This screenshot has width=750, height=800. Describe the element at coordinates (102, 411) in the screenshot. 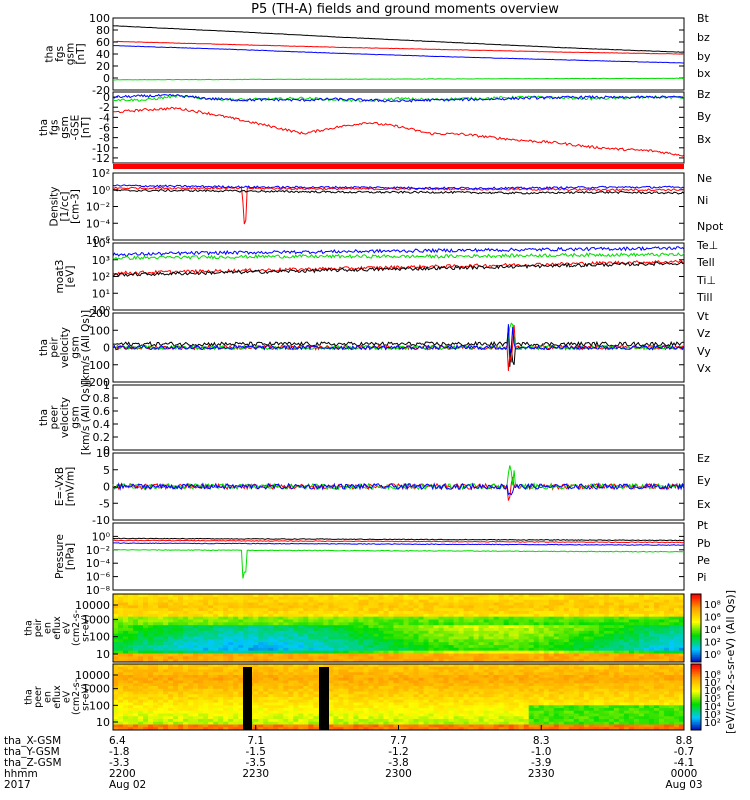

I see `y-tick-label: 0.6` at that location.